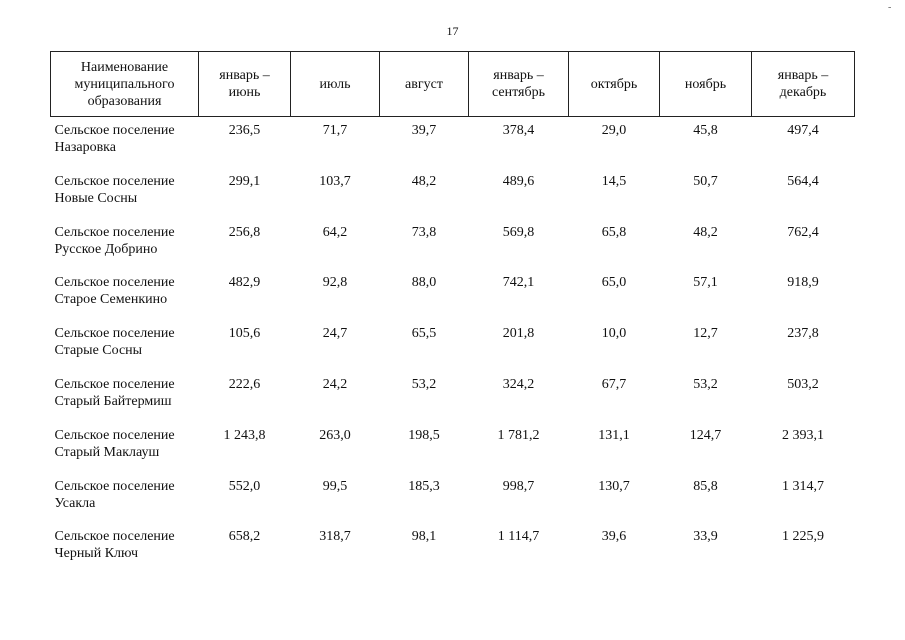 This screenshot has width=905, height=640. I want to click on value-cell: 71,7, so click(335, 130).